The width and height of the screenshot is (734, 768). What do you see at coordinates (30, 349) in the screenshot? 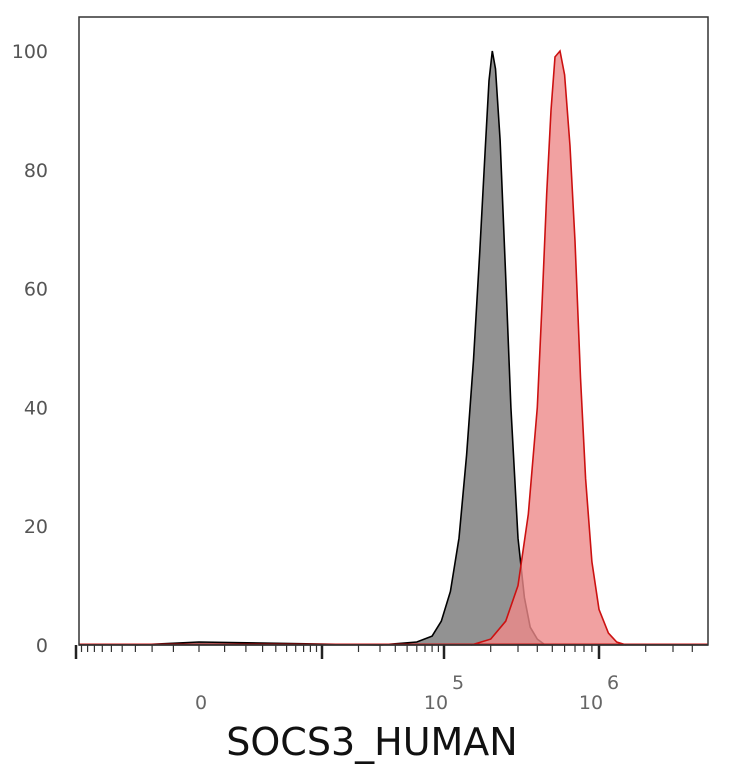
I see `y-axis: 0 20 40 60 80 100` at bounding box center [30, 349].